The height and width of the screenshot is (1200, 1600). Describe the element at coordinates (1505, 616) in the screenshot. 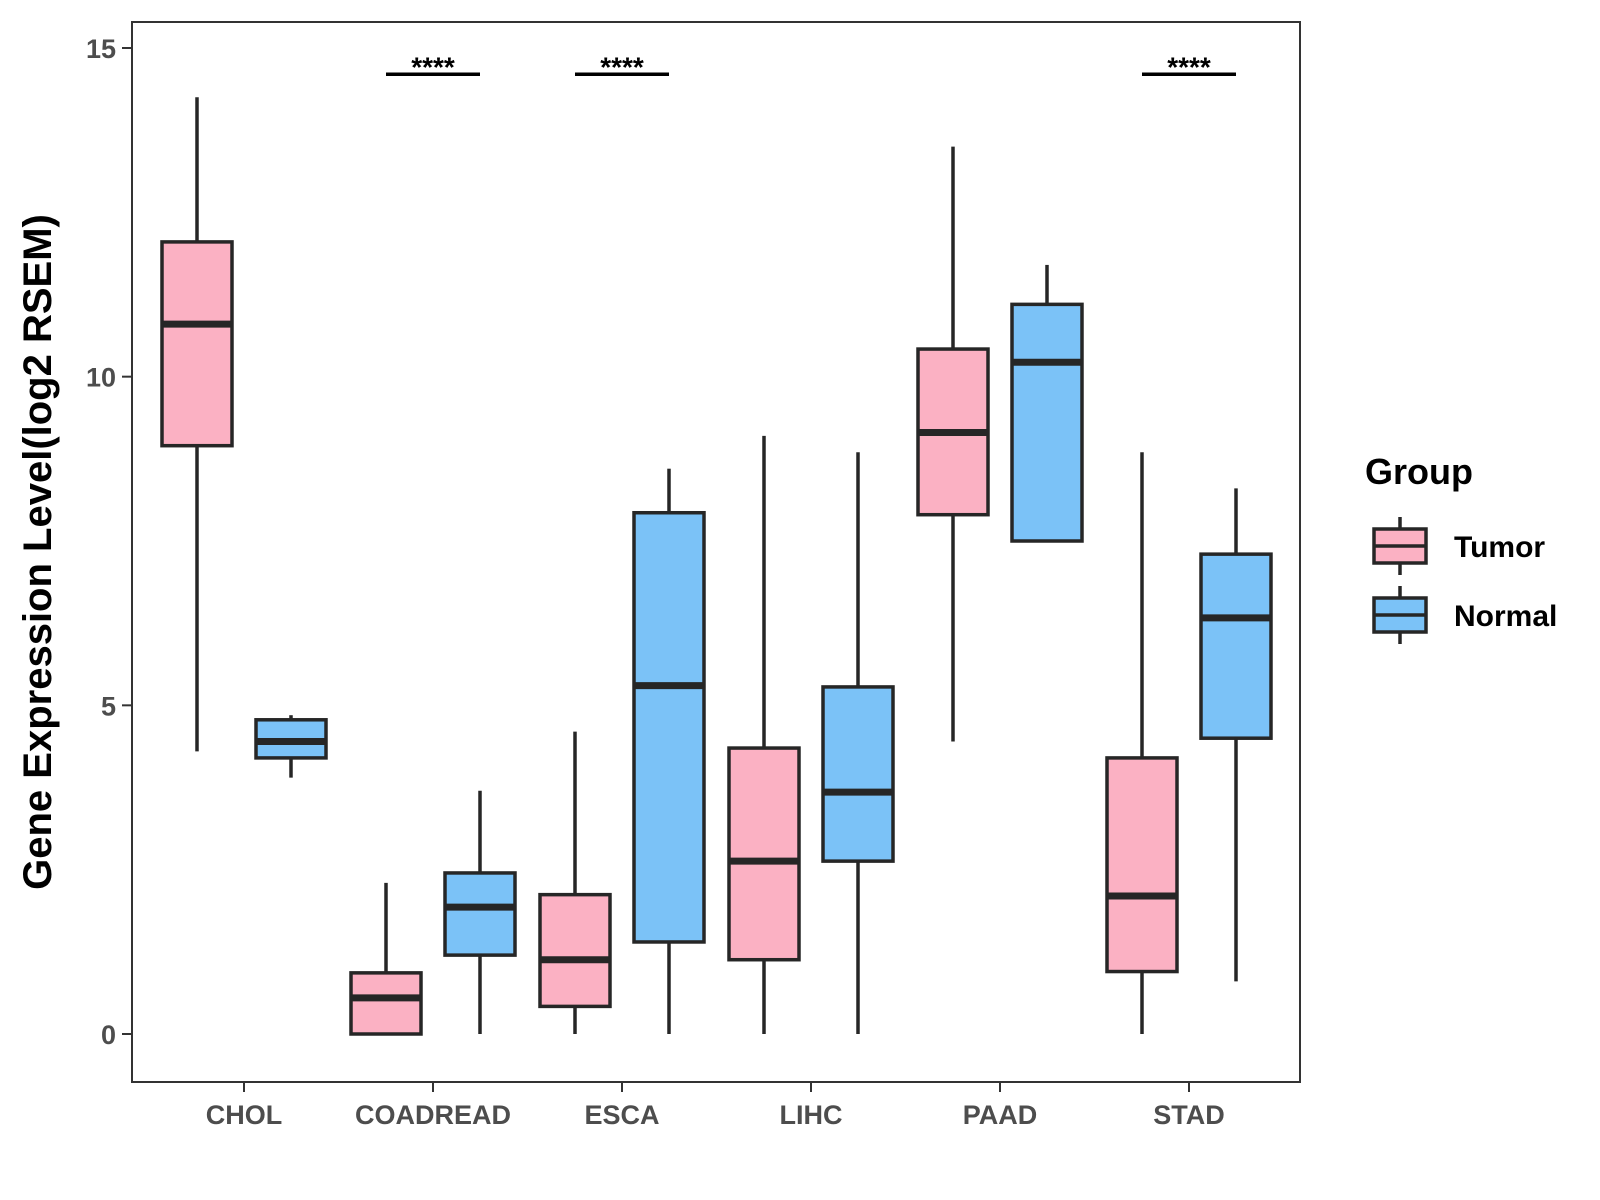

I see `legend-label: Normal` at that location.